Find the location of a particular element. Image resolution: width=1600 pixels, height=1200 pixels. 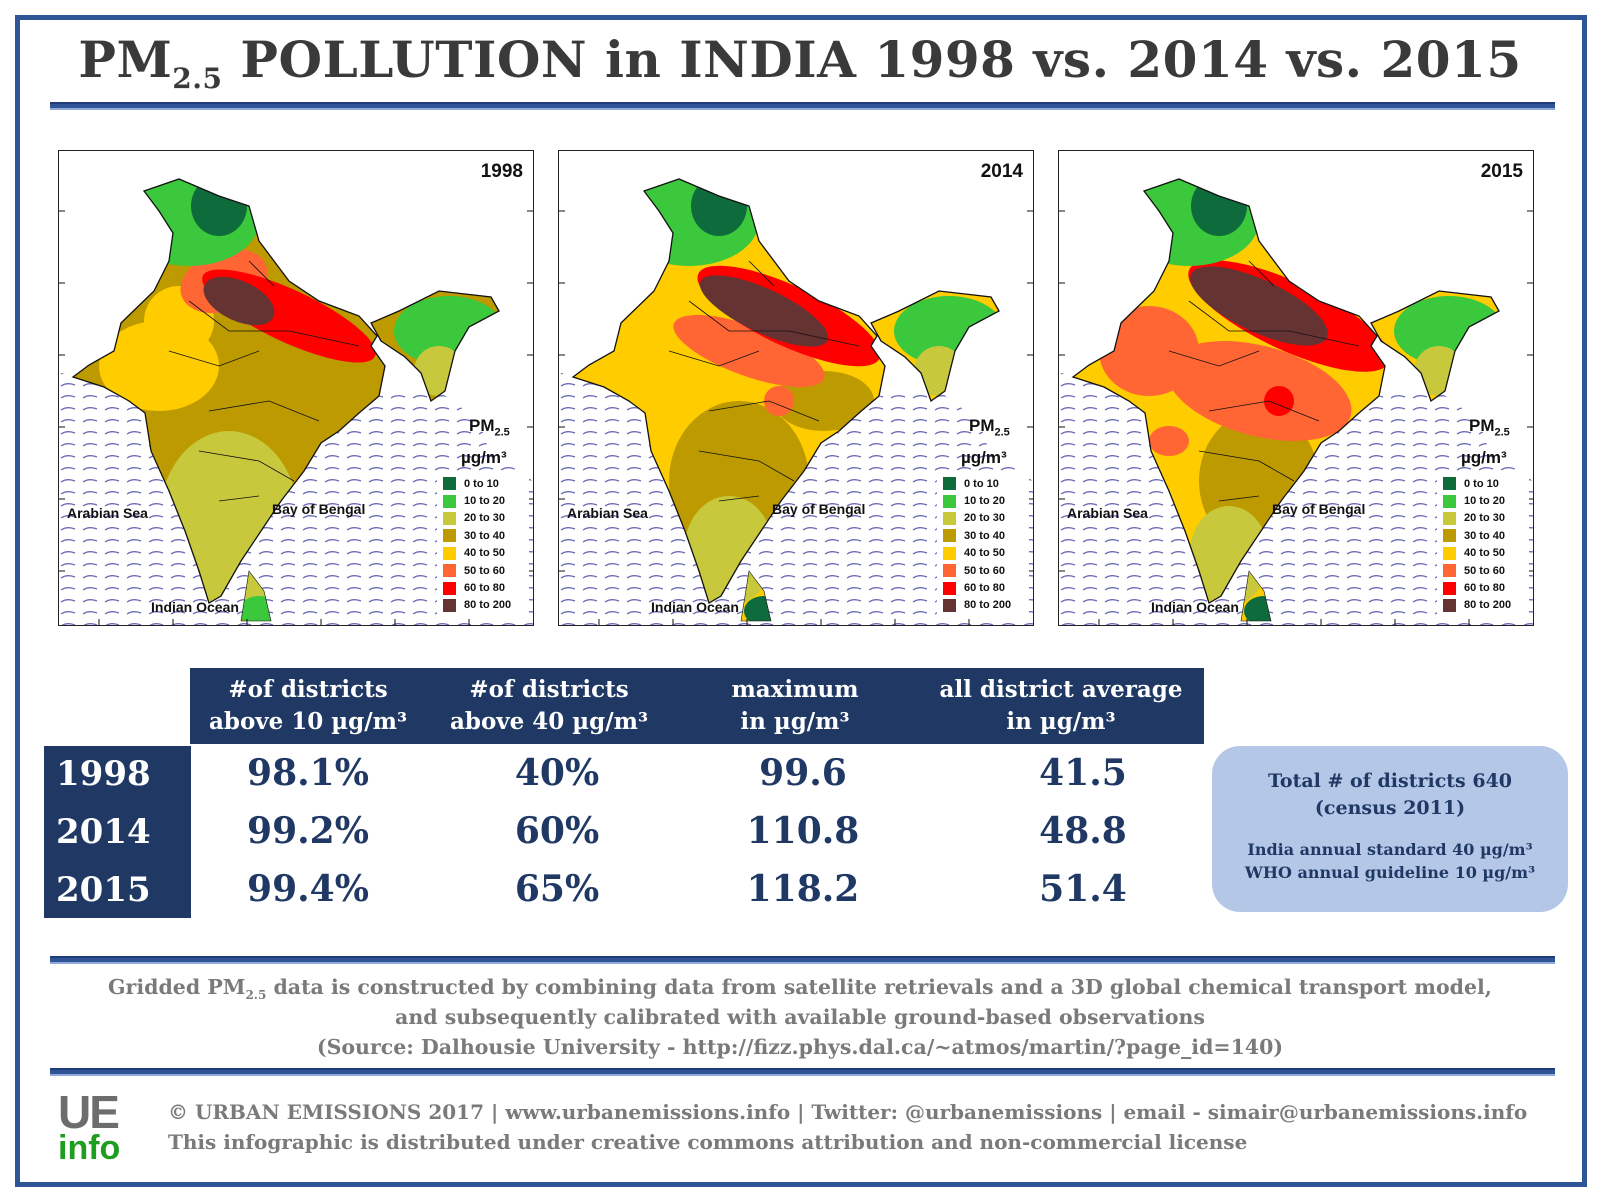

table-cell: 40% is located at coordinates (557, 773).